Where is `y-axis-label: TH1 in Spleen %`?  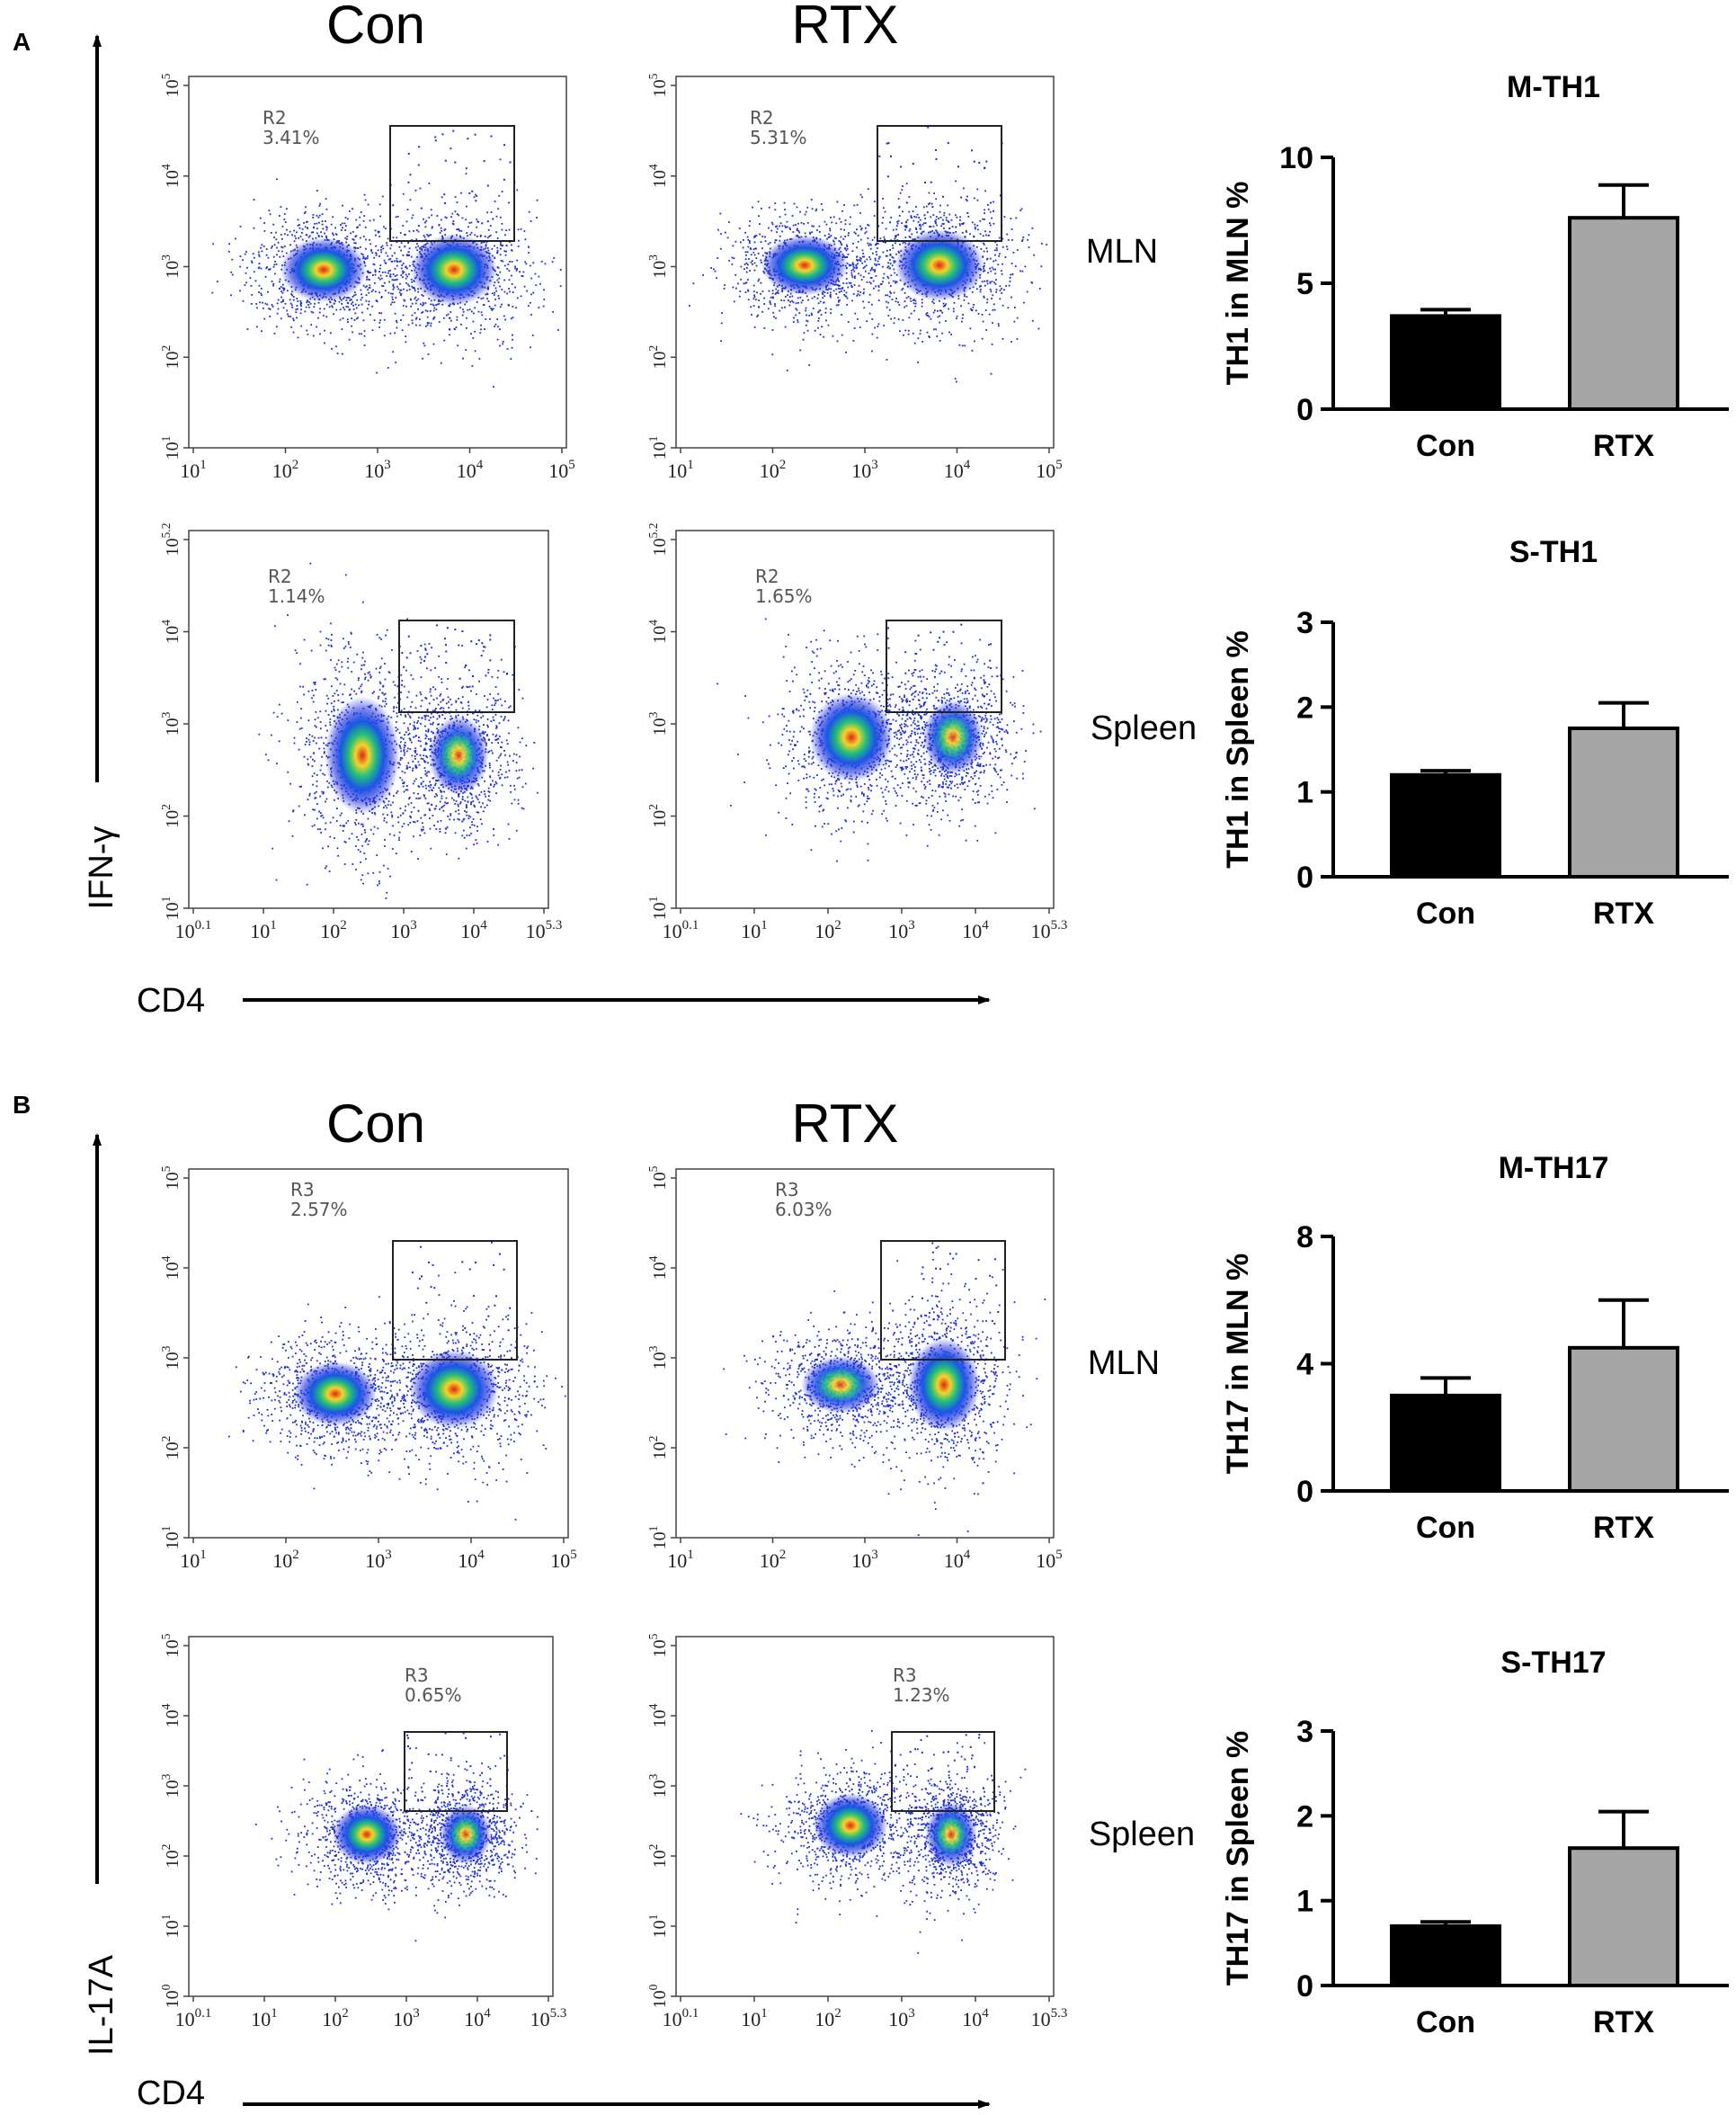 y-axis-label: TH1 in Spleen % is located at coordinates (1238, 749).